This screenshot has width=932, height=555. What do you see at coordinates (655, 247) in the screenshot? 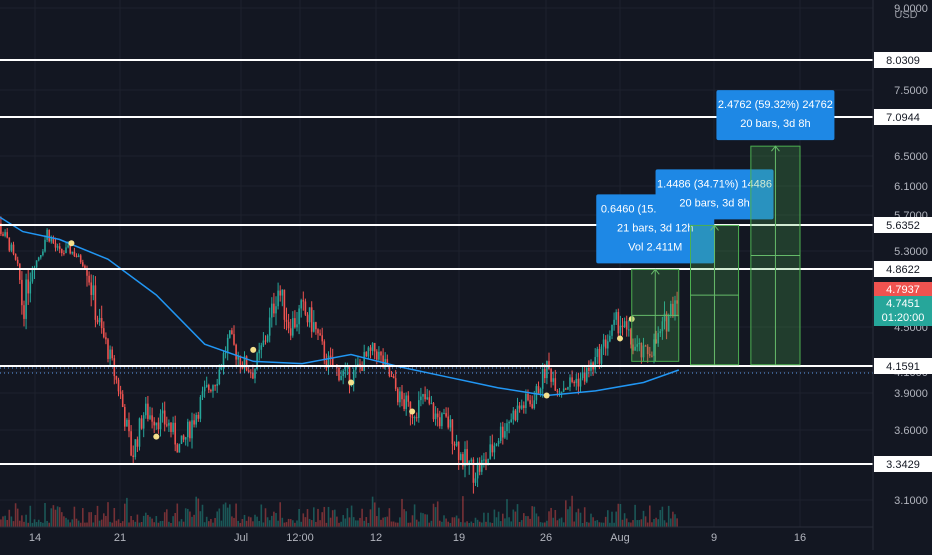
I see `measure-label-text: Vol 2.411M` at bounding box center [655, 247].